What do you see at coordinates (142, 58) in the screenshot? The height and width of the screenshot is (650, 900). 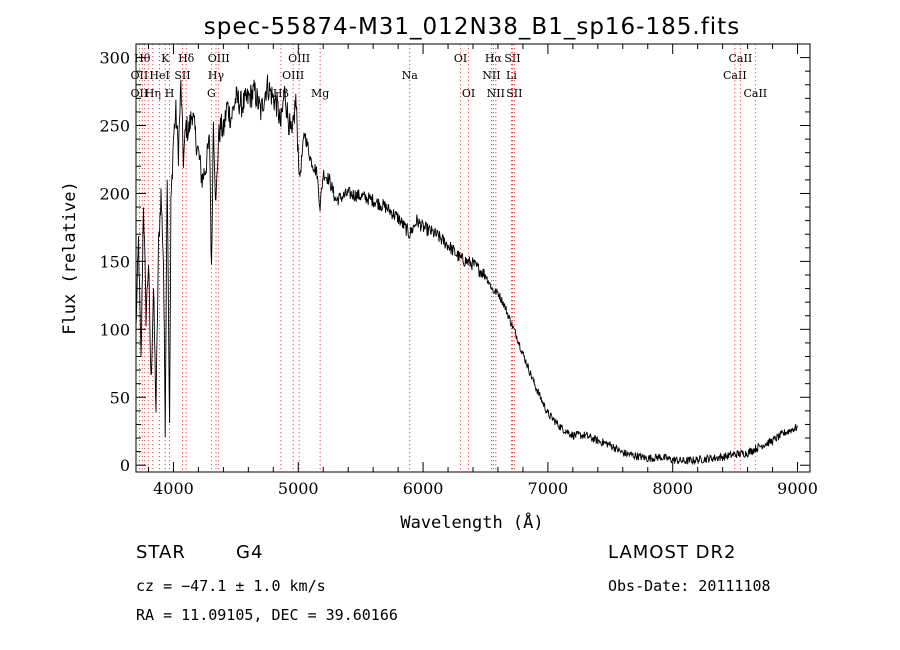 I see `spectral-line-label: Hθ` at bounding box center [142, 58].